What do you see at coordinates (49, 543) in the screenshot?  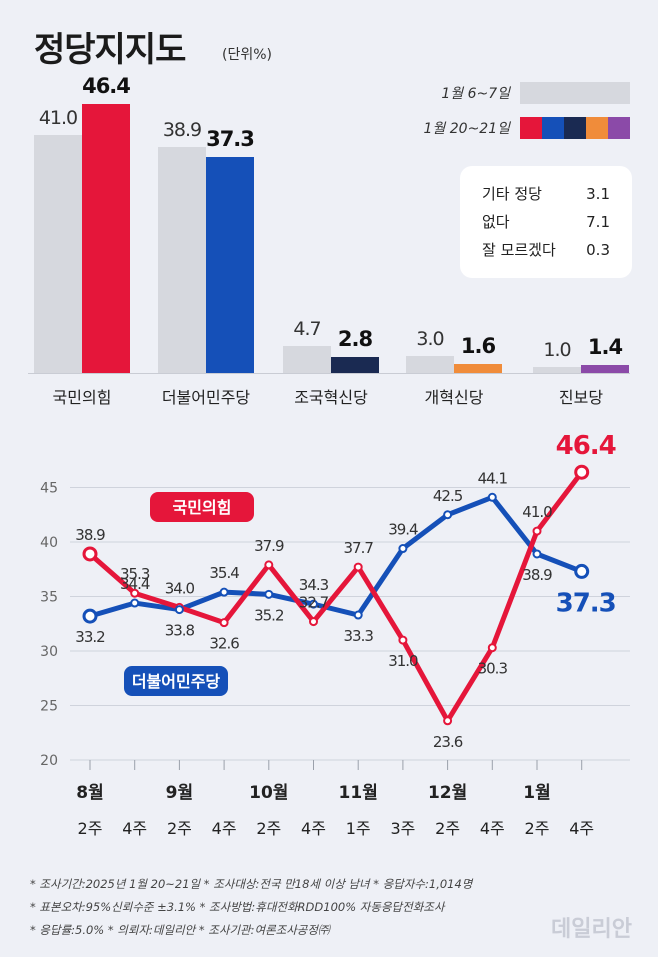 I see `y-tick-label: 40` at bounding box center [49, 543].